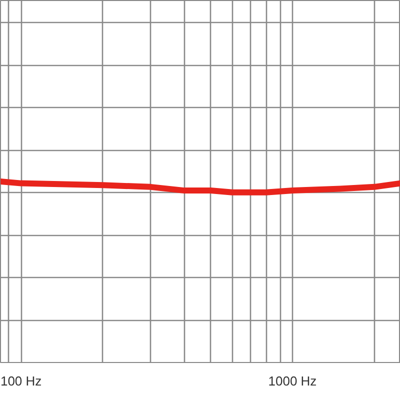 The width and height of the screenshot is (400, 400). What do you see at coordinates (292, 381) in the screenshot?
I see `x-tick-label: 1000 Hz` at bounding box center [292, 381].